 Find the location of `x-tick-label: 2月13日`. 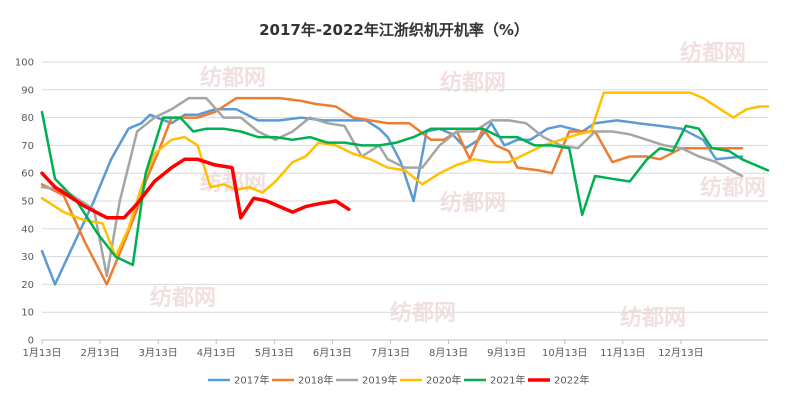

x-tick-label: 2月13日 is located at coordinates (100, 353).